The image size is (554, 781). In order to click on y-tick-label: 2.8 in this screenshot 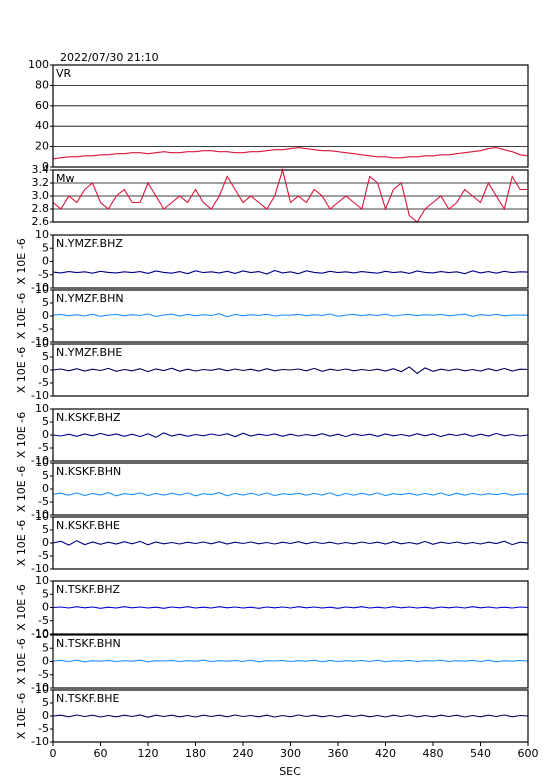, I will do `click(41, 208)`.